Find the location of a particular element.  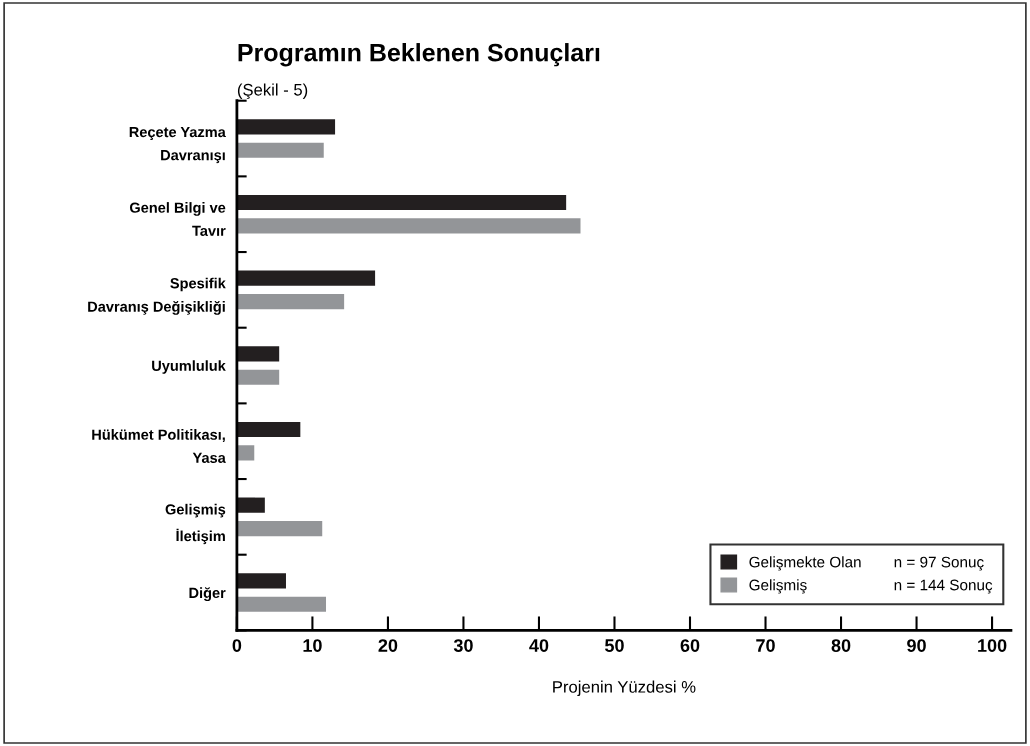

y-tick-label: Hükümet Politikası, Yasa is located at coordinates (159, 446).